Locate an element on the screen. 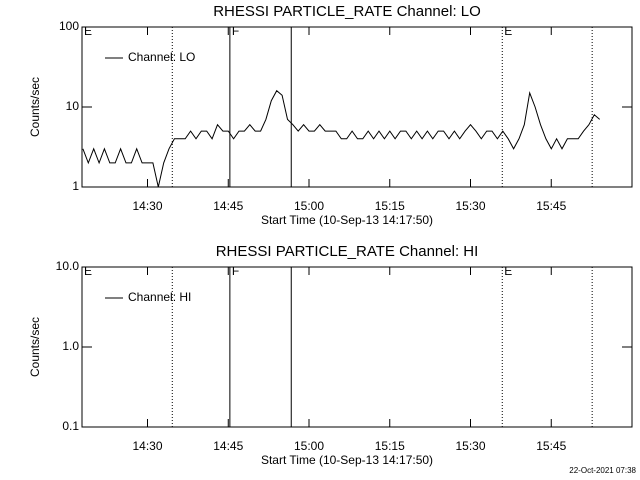  legend-label: Channel: HI is located at coordinates (159, 297).